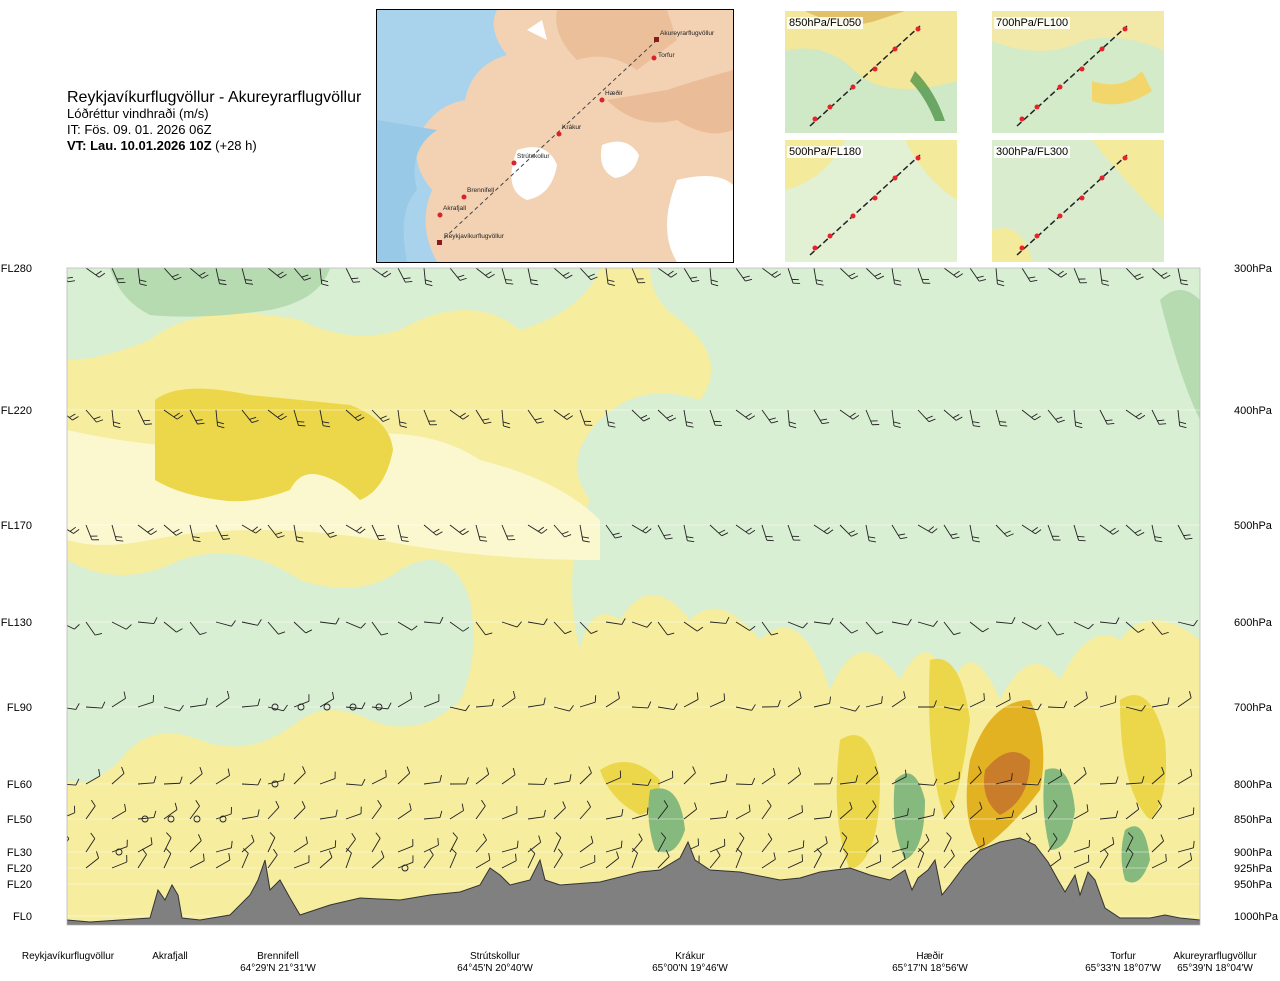 This screenshot has height=981, width=1280. What do you see at coordinates (1256, 917) in the screenshot?
I see `right-axis-label: 1000hPa` at bounding box center [1256, 917].